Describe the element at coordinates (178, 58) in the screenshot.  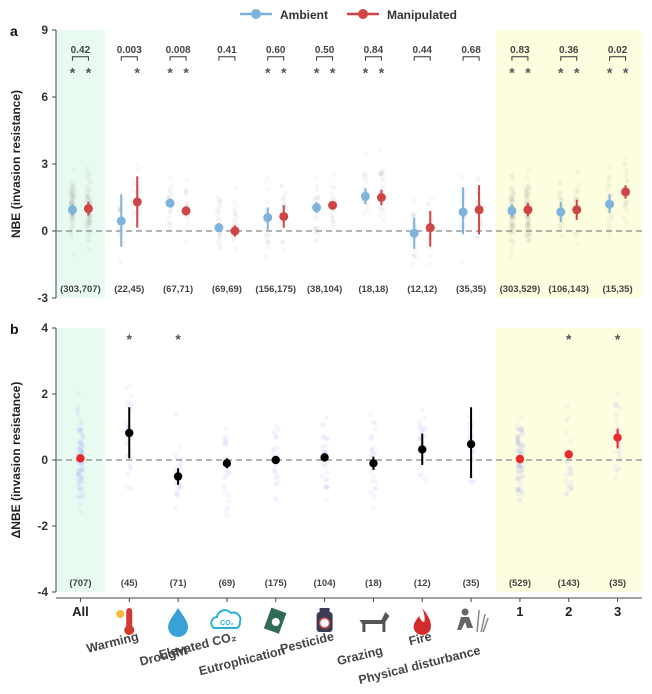
I see `comparison-bracket` at that location.